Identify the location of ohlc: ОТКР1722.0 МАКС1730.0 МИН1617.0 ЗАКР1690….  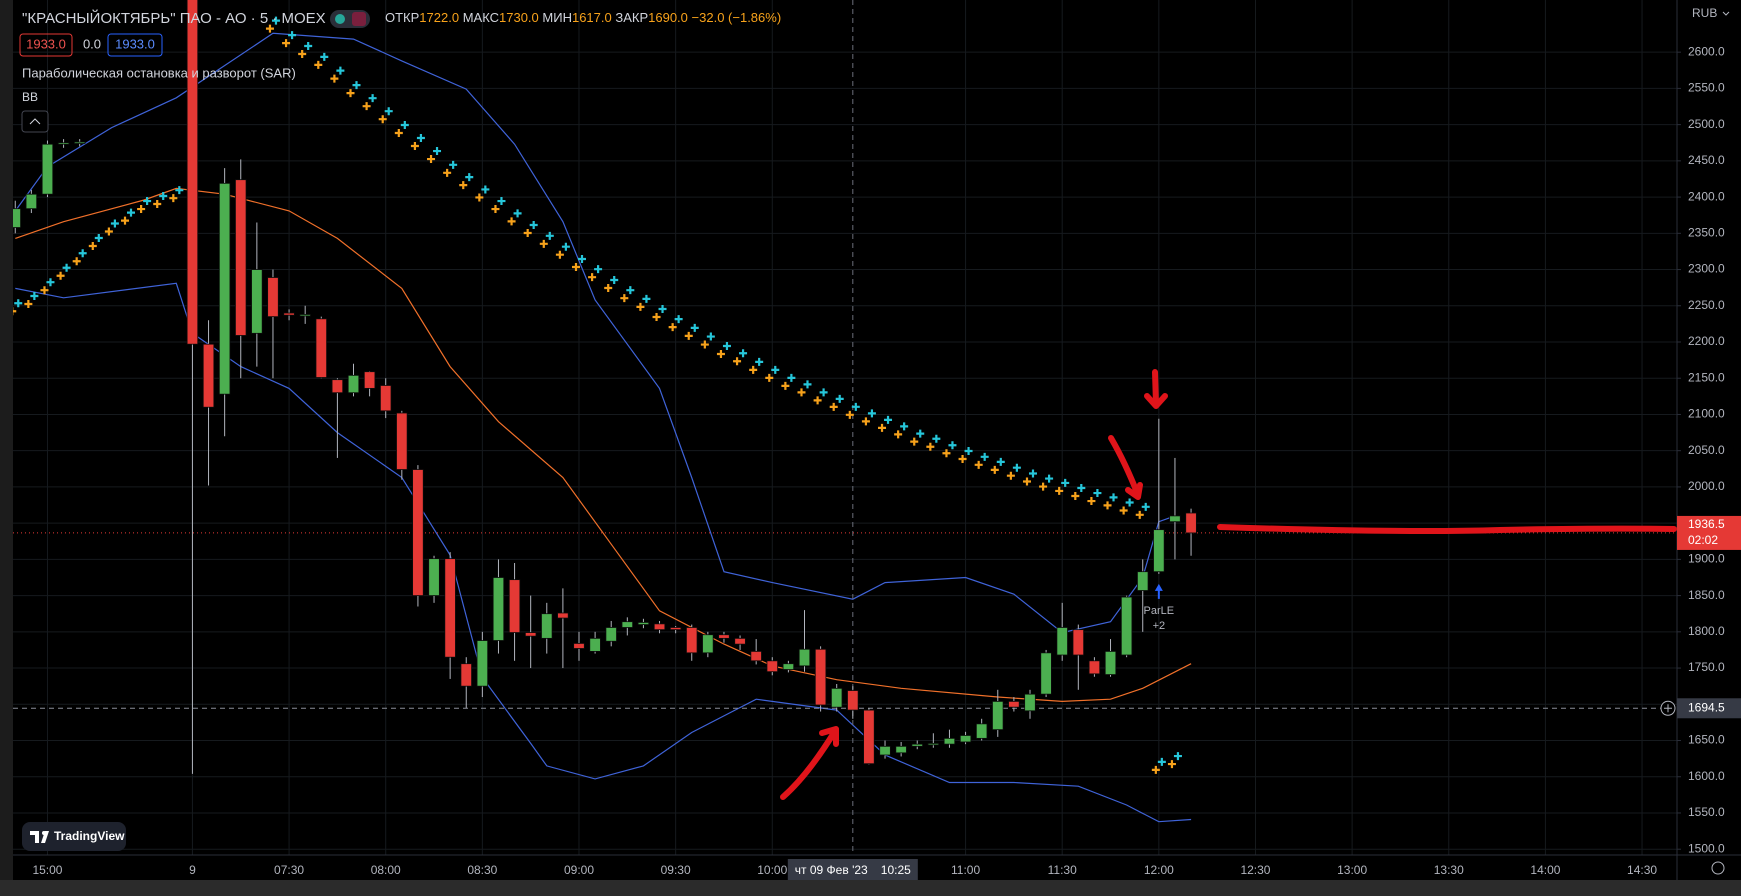
(583, 17).